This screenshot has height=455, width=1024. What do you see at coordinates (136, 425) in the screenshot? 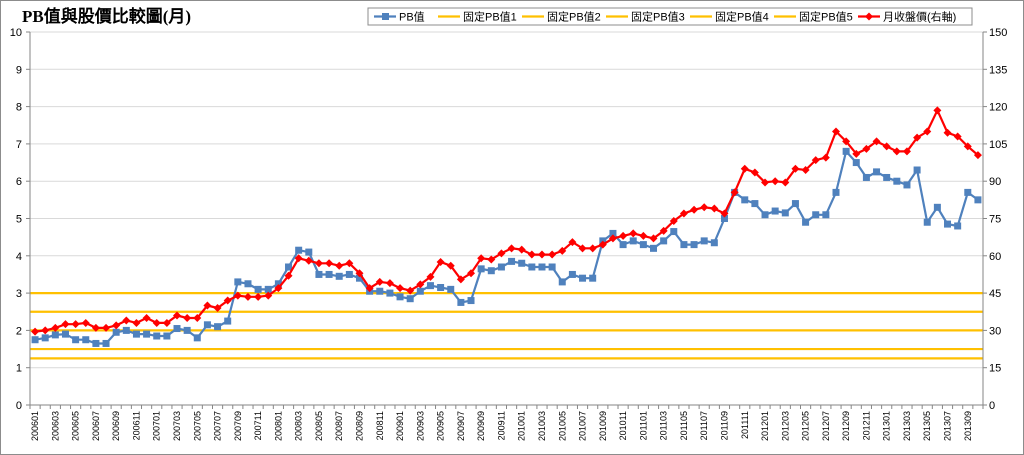
I see `x-tick-label: 200611` at bounding box center [136, 425].